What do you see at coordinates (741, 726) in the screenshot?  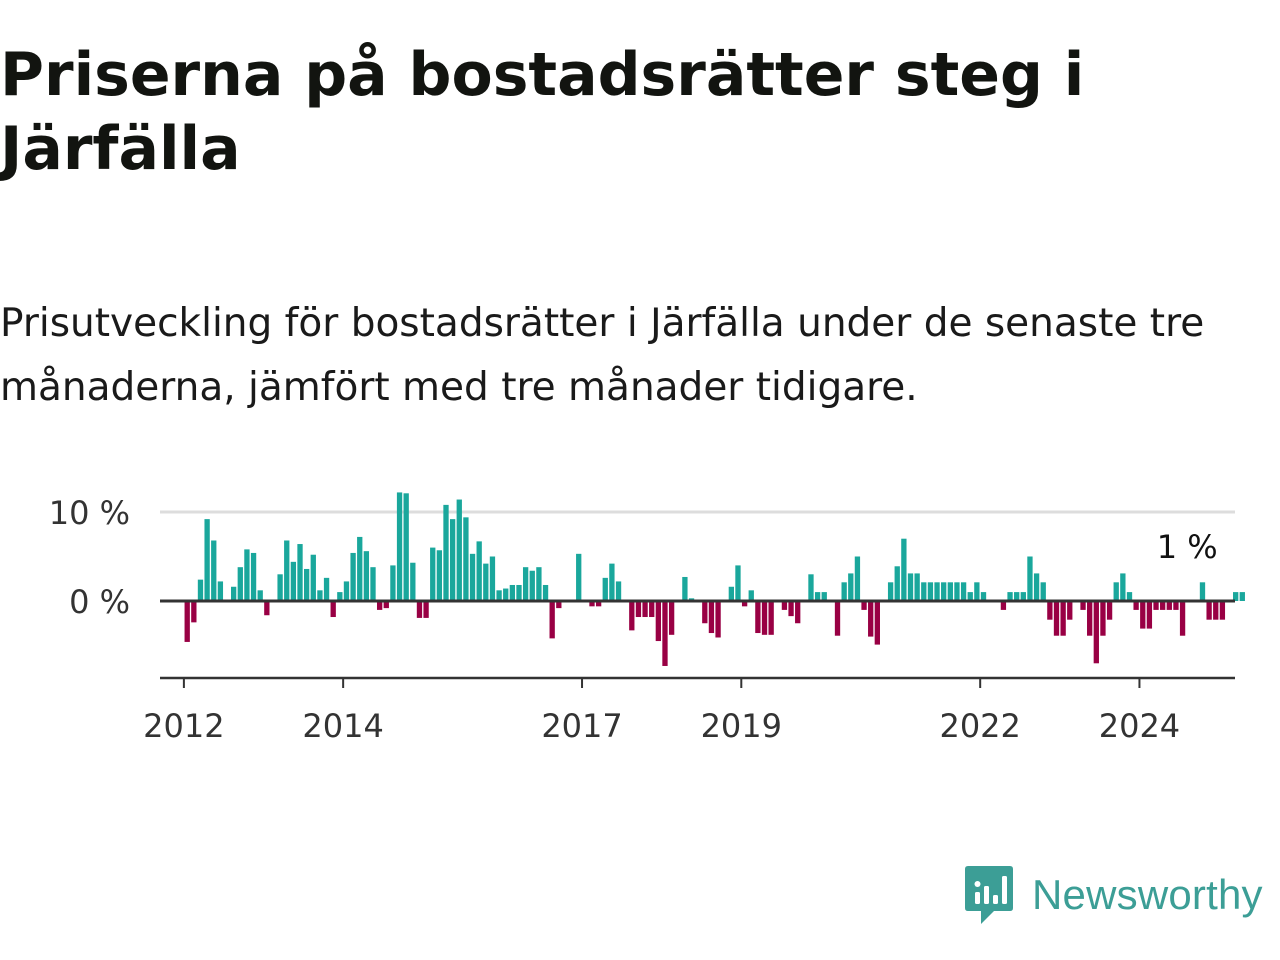 I see `x-tick-label: 2019` at bounding box center [741, 726].